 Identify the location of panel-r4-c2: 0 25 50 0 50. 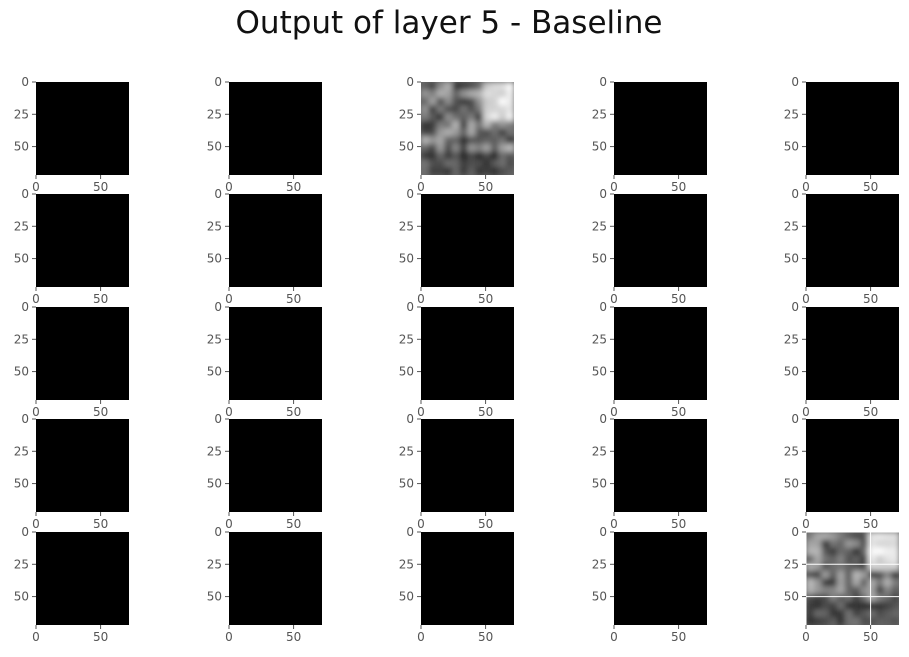
(456, 584).